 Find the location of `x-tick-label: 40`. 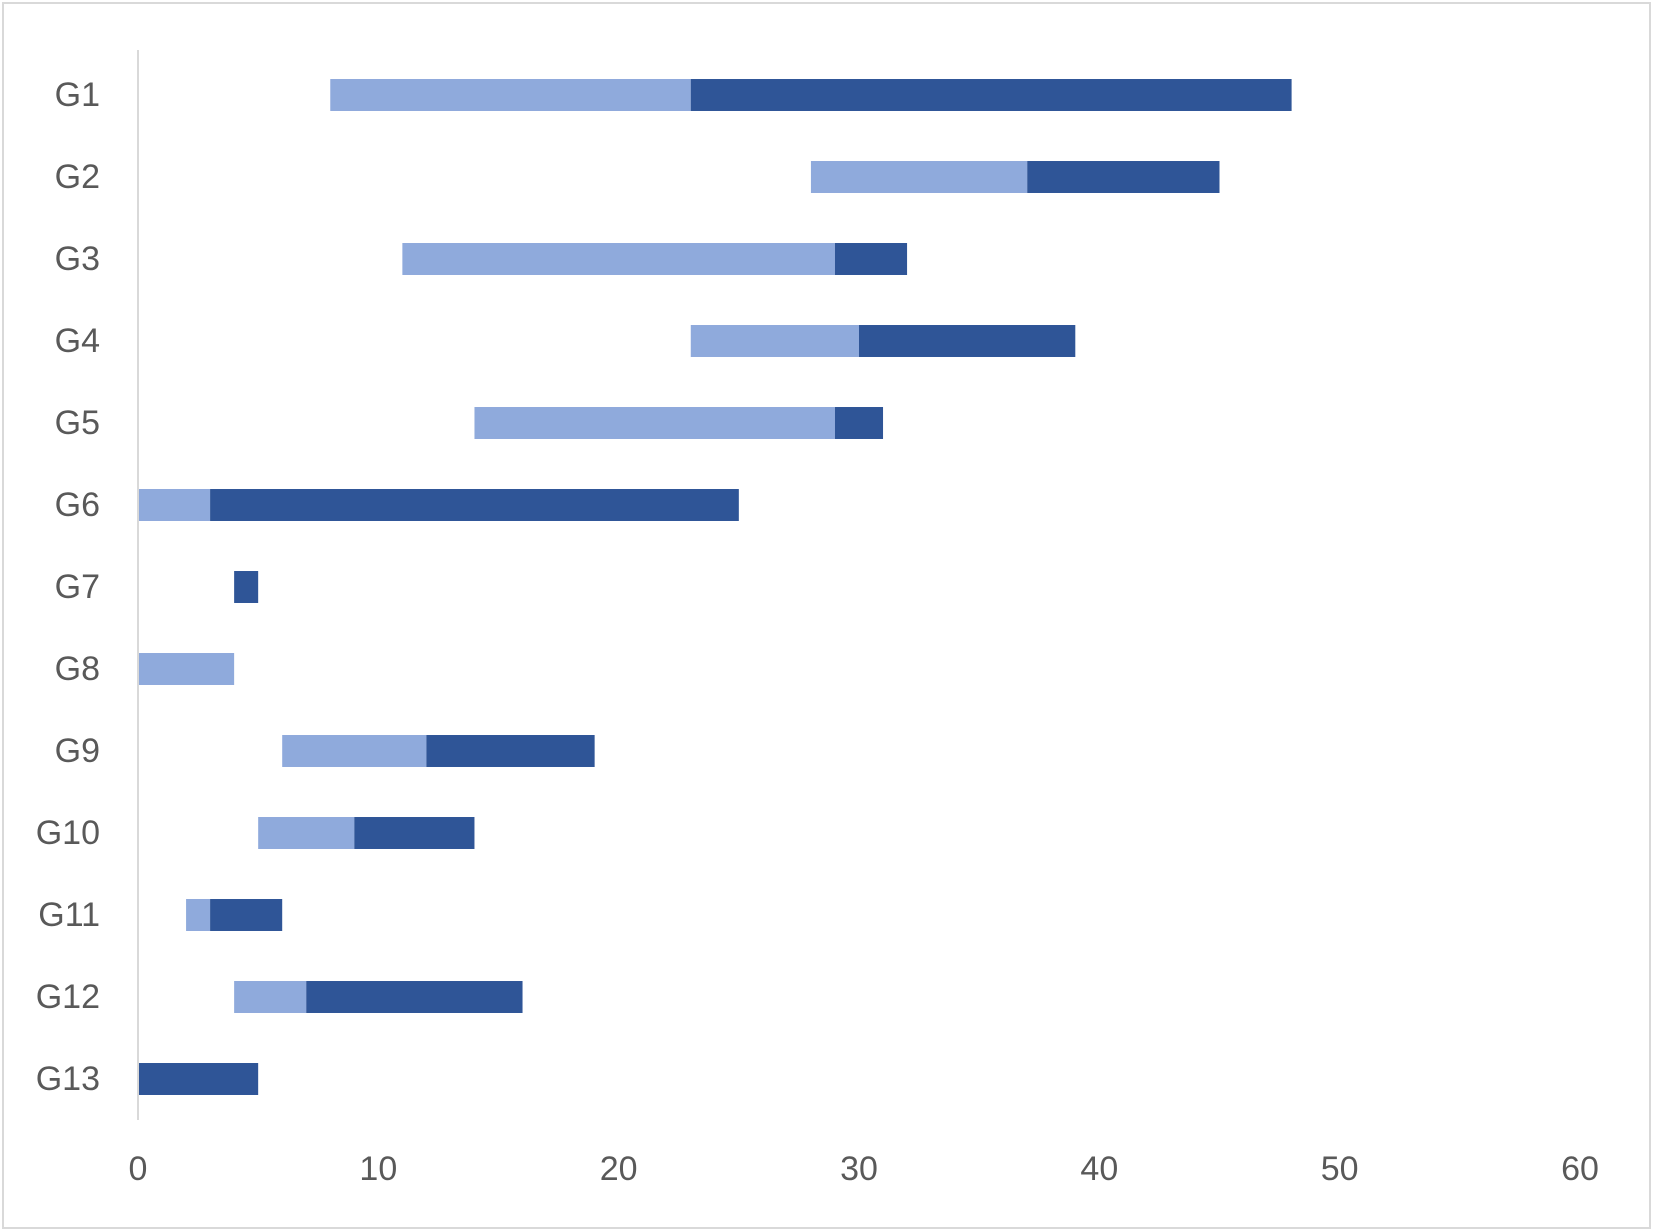

x-tick-label: 40 is located at coordinates (1099, 1169).